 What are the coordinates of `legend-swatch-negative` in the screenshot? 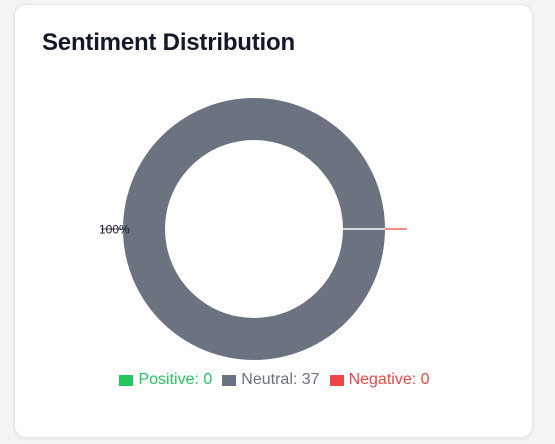 It's located at (336, 380).